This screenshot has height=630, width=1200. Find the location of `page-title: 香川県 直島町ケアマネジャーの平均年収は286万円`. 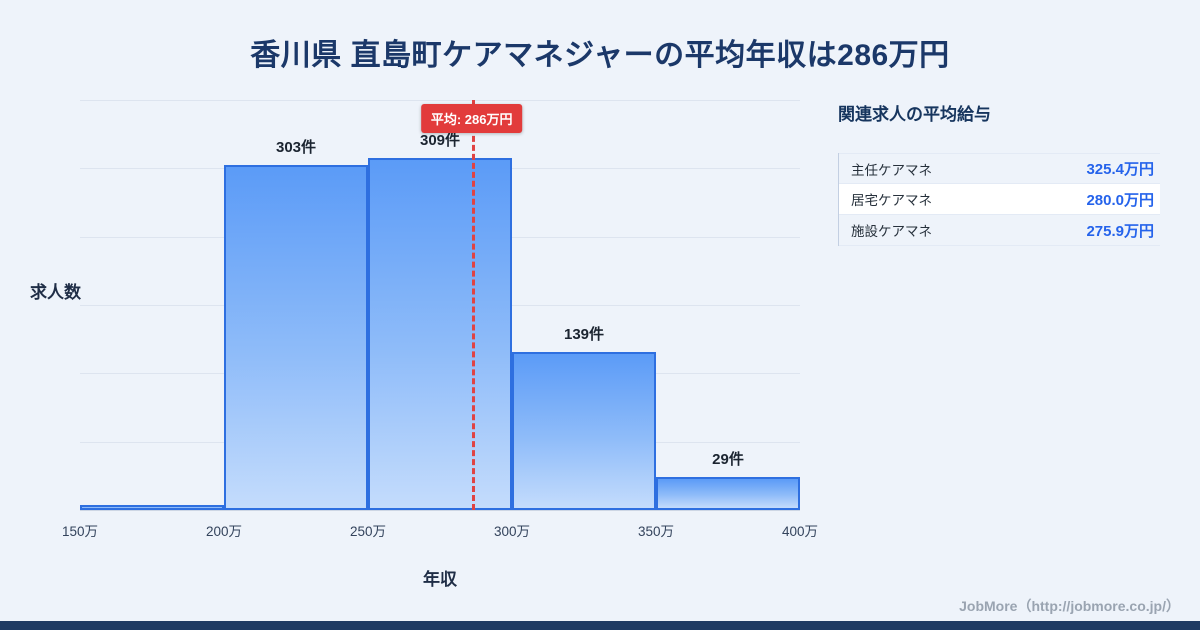

page-title: 香川県 直島町ケアマネジャーの平均年収は286万円 is located at coordinates (600, 55).